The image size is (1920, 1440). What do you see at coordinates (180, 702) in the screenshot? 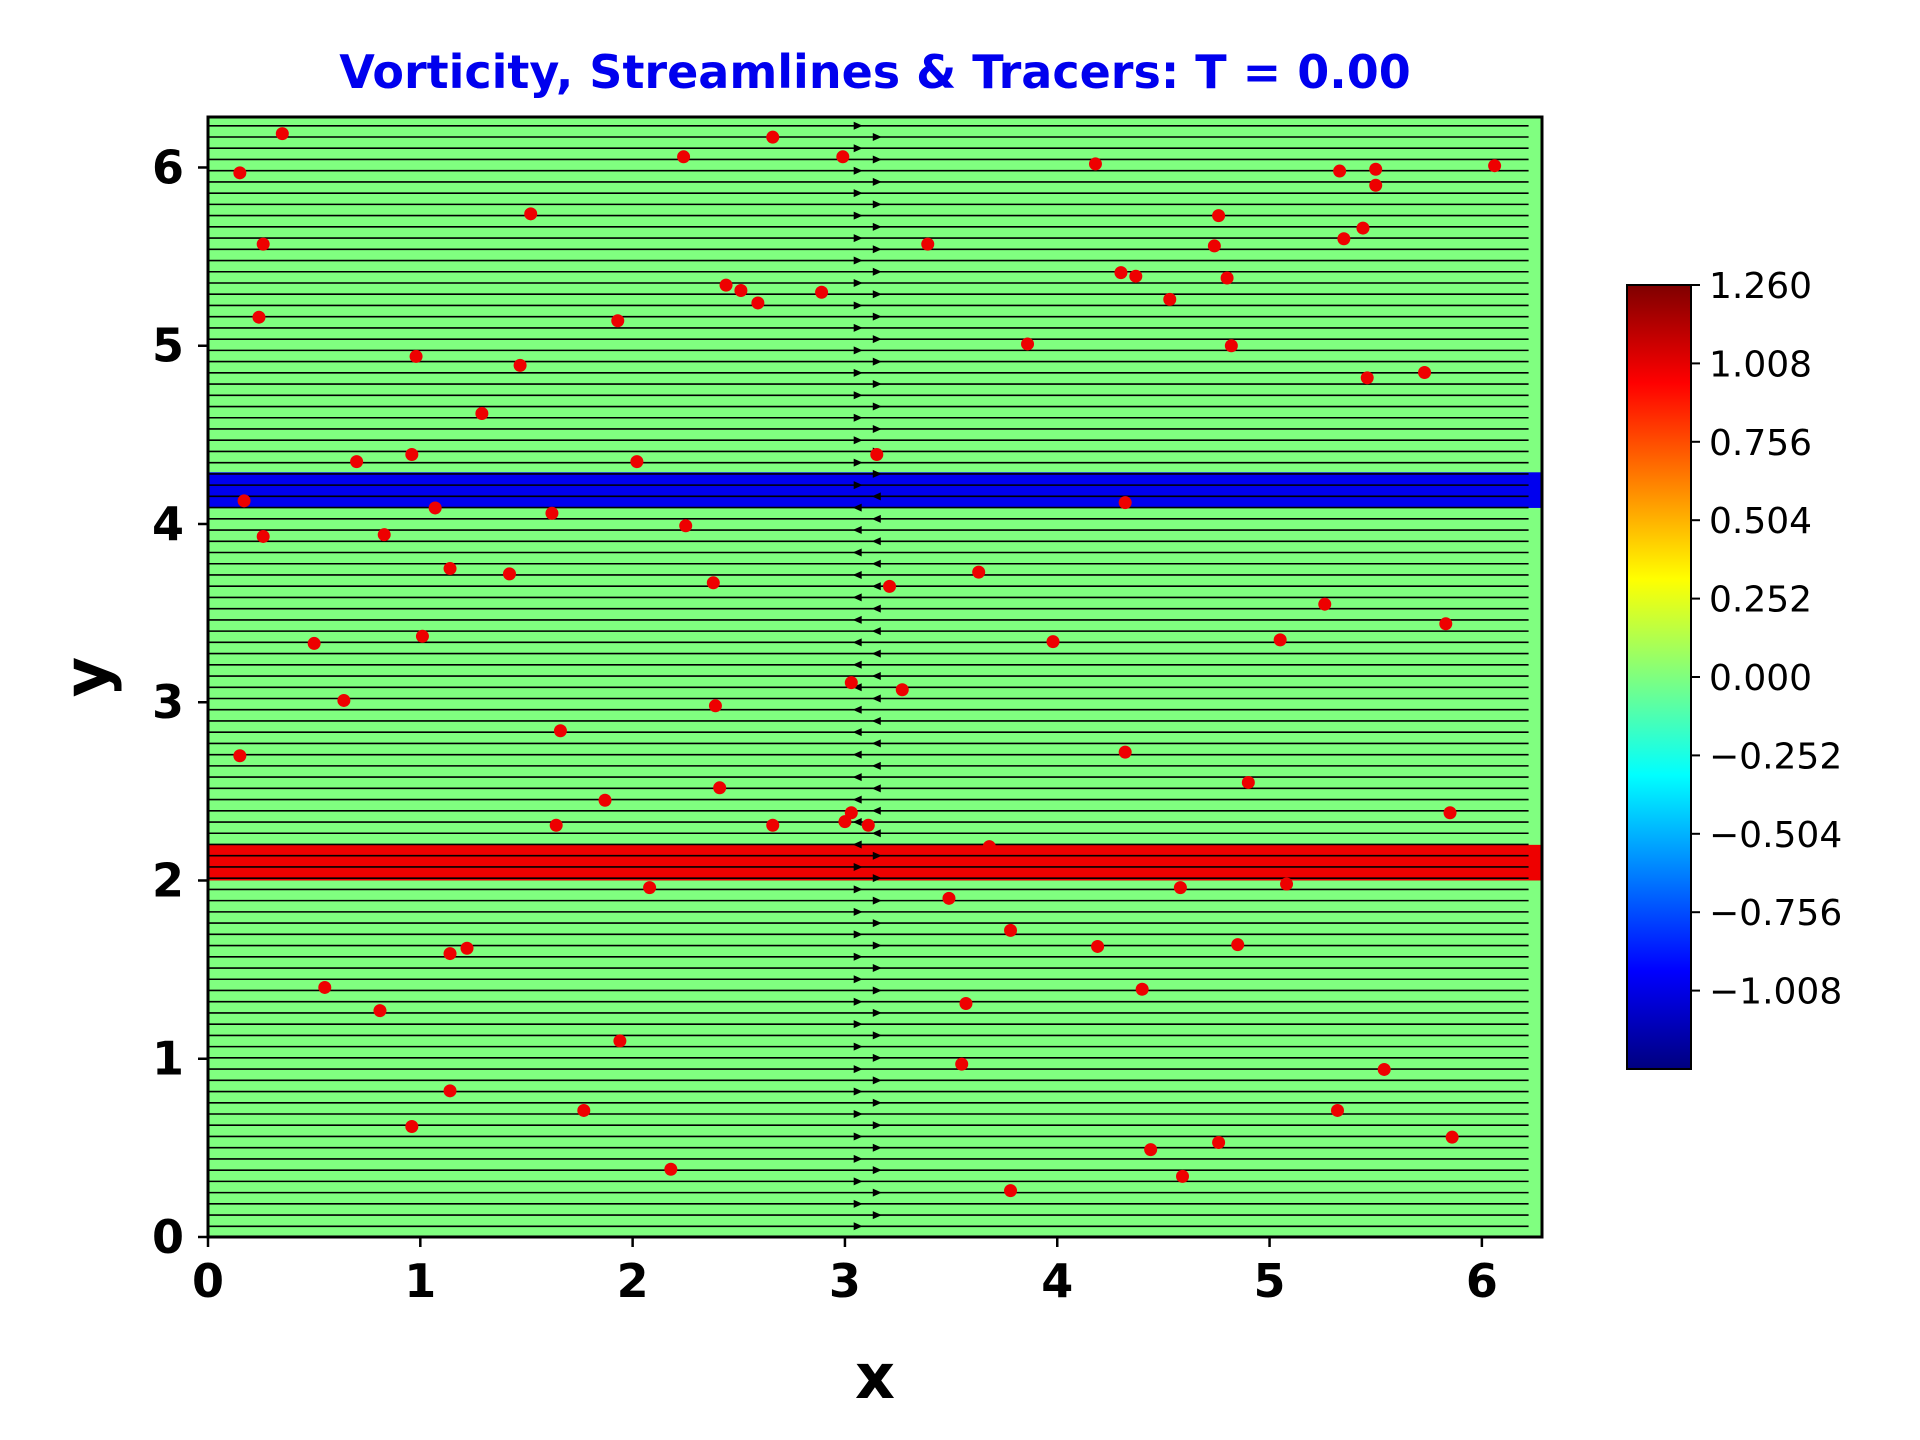
I see `y-axis: 0 1 2 3 4 5 6` at bounding box center [180, 702].